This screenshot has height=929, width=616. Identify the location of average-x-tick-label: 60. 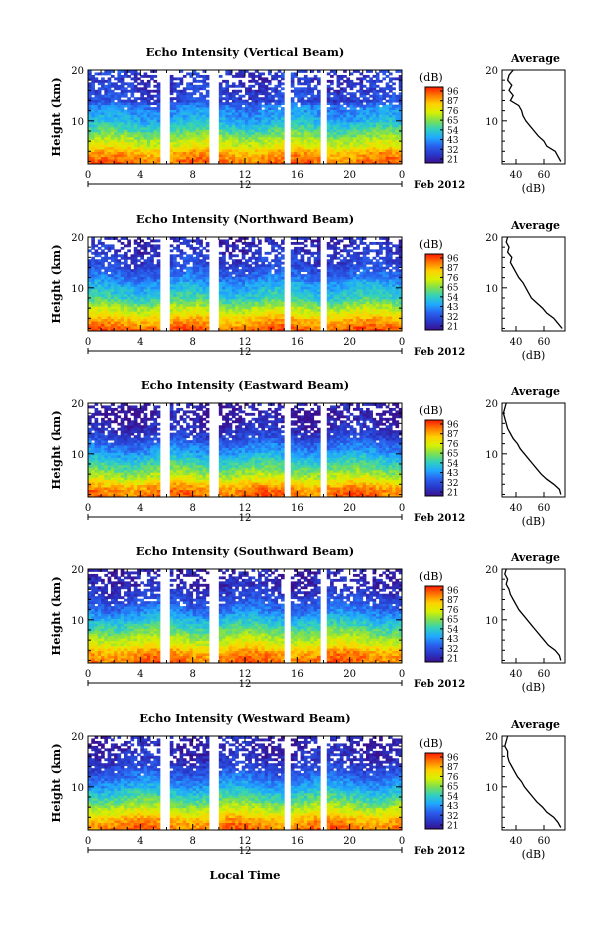
(544, 175).